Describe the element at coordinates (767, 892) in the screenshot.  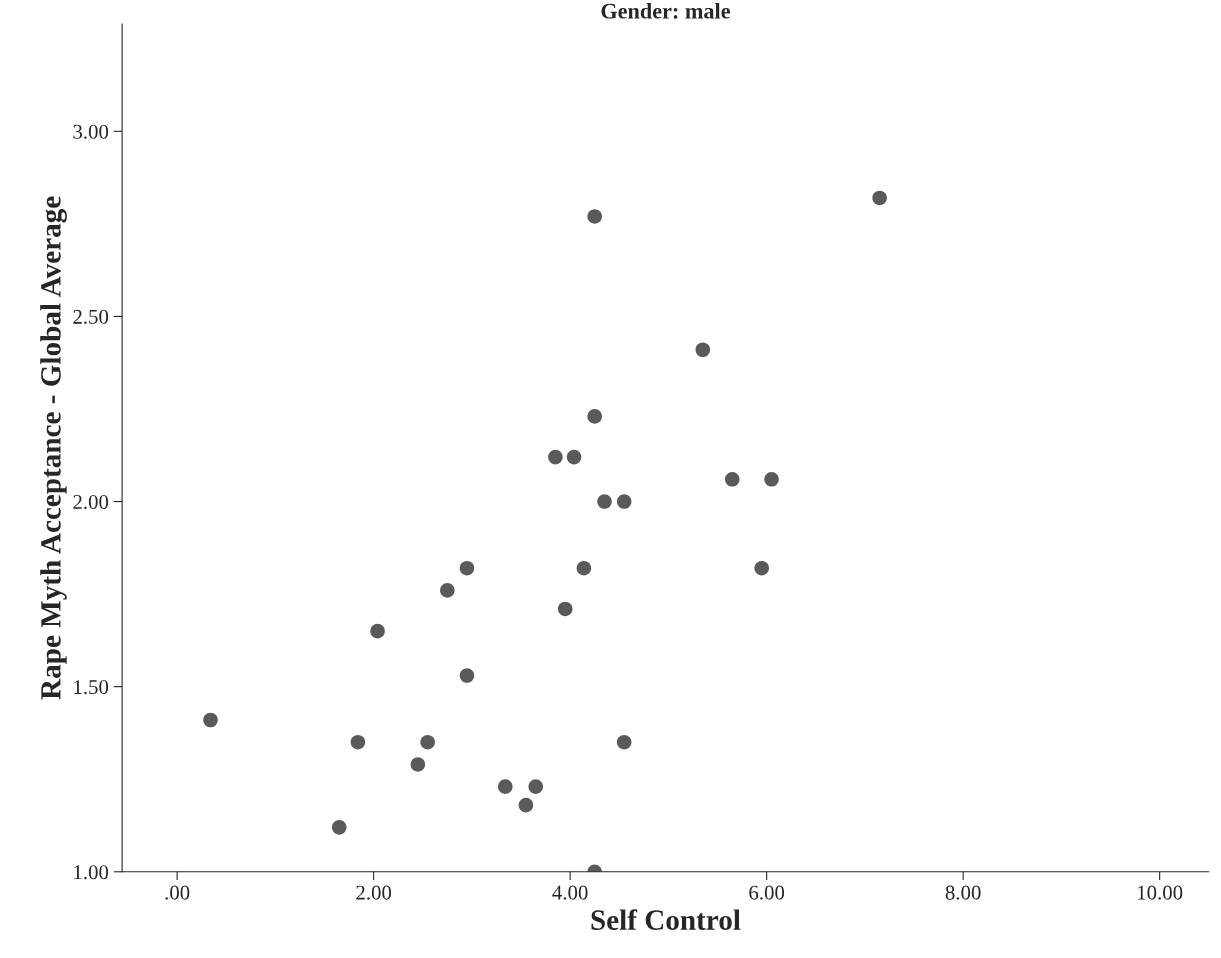
I see `x-tick-label: 6.00` at that location.